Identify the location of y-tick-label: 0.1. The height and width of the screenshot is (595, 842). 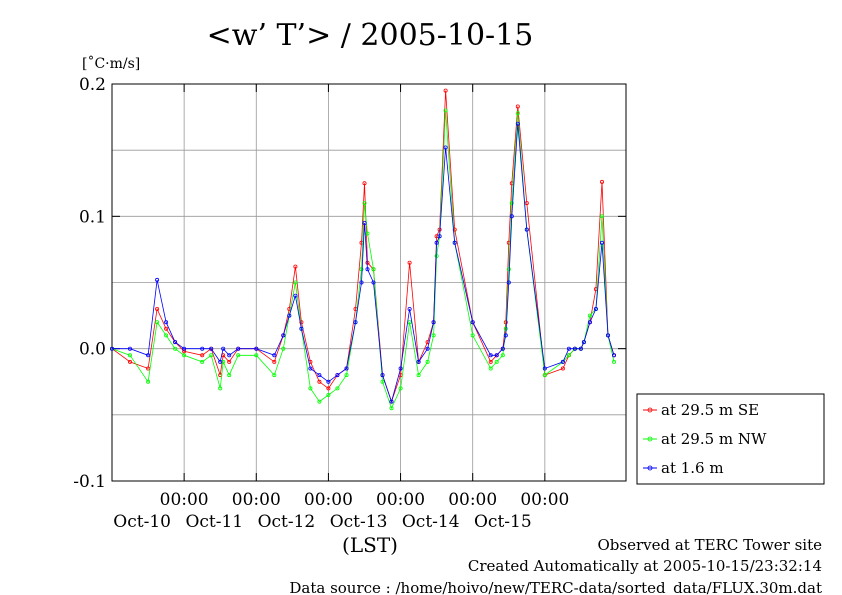
(92, 217).